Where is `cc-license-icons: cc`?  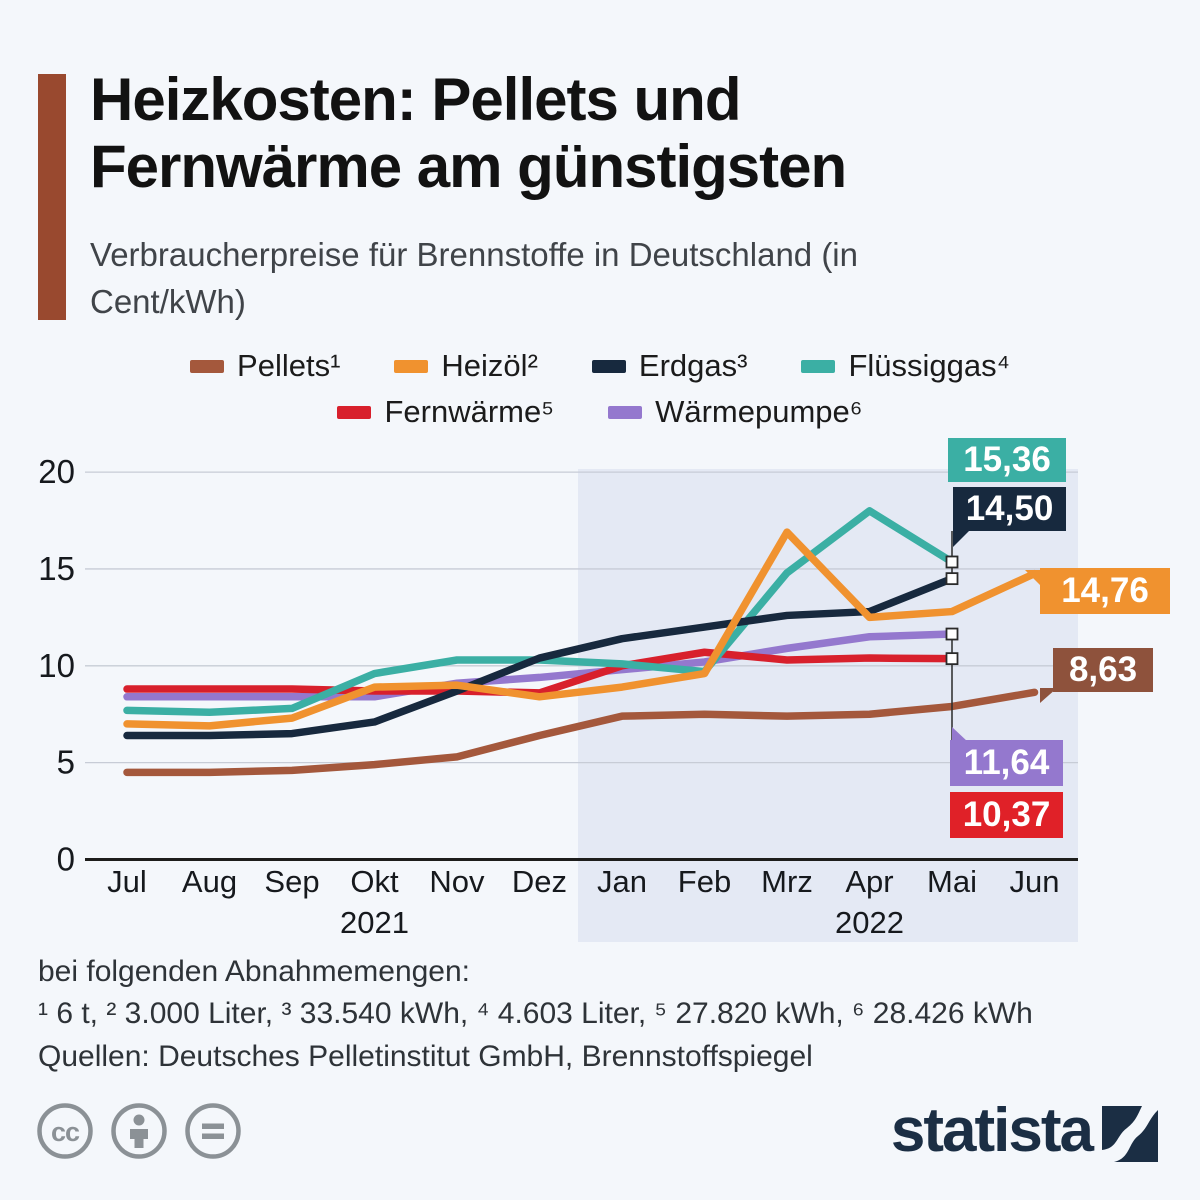
cc-license-icons: cc is located at coordinates (139, 1131).